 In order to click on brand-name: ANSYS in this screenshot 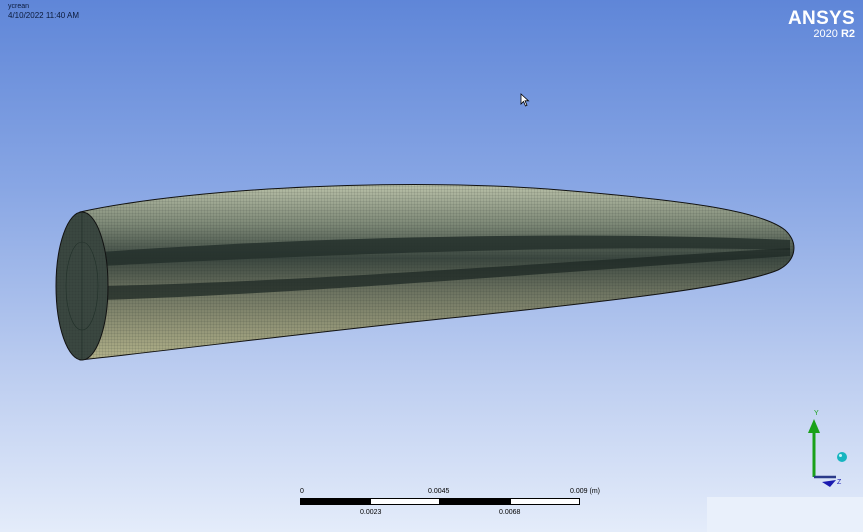, I will do `click(821, 18)`.